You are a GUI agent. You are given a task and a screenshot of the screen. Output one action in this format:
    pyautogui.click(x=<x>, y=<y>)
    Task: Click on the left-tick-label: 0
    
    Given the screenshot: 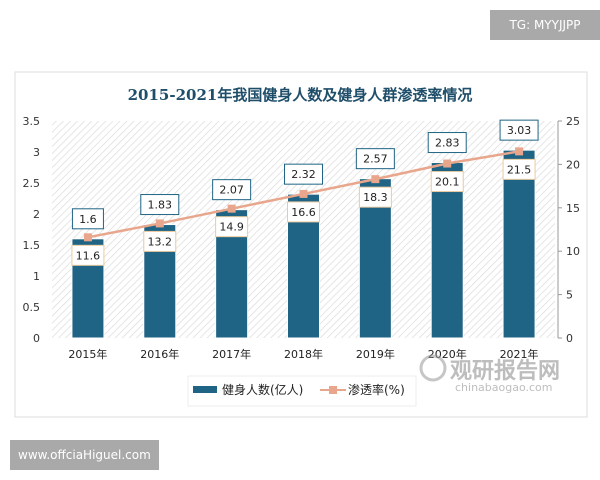 What is the action you would take?
    pyautogui.click(x=36, y=338)
    